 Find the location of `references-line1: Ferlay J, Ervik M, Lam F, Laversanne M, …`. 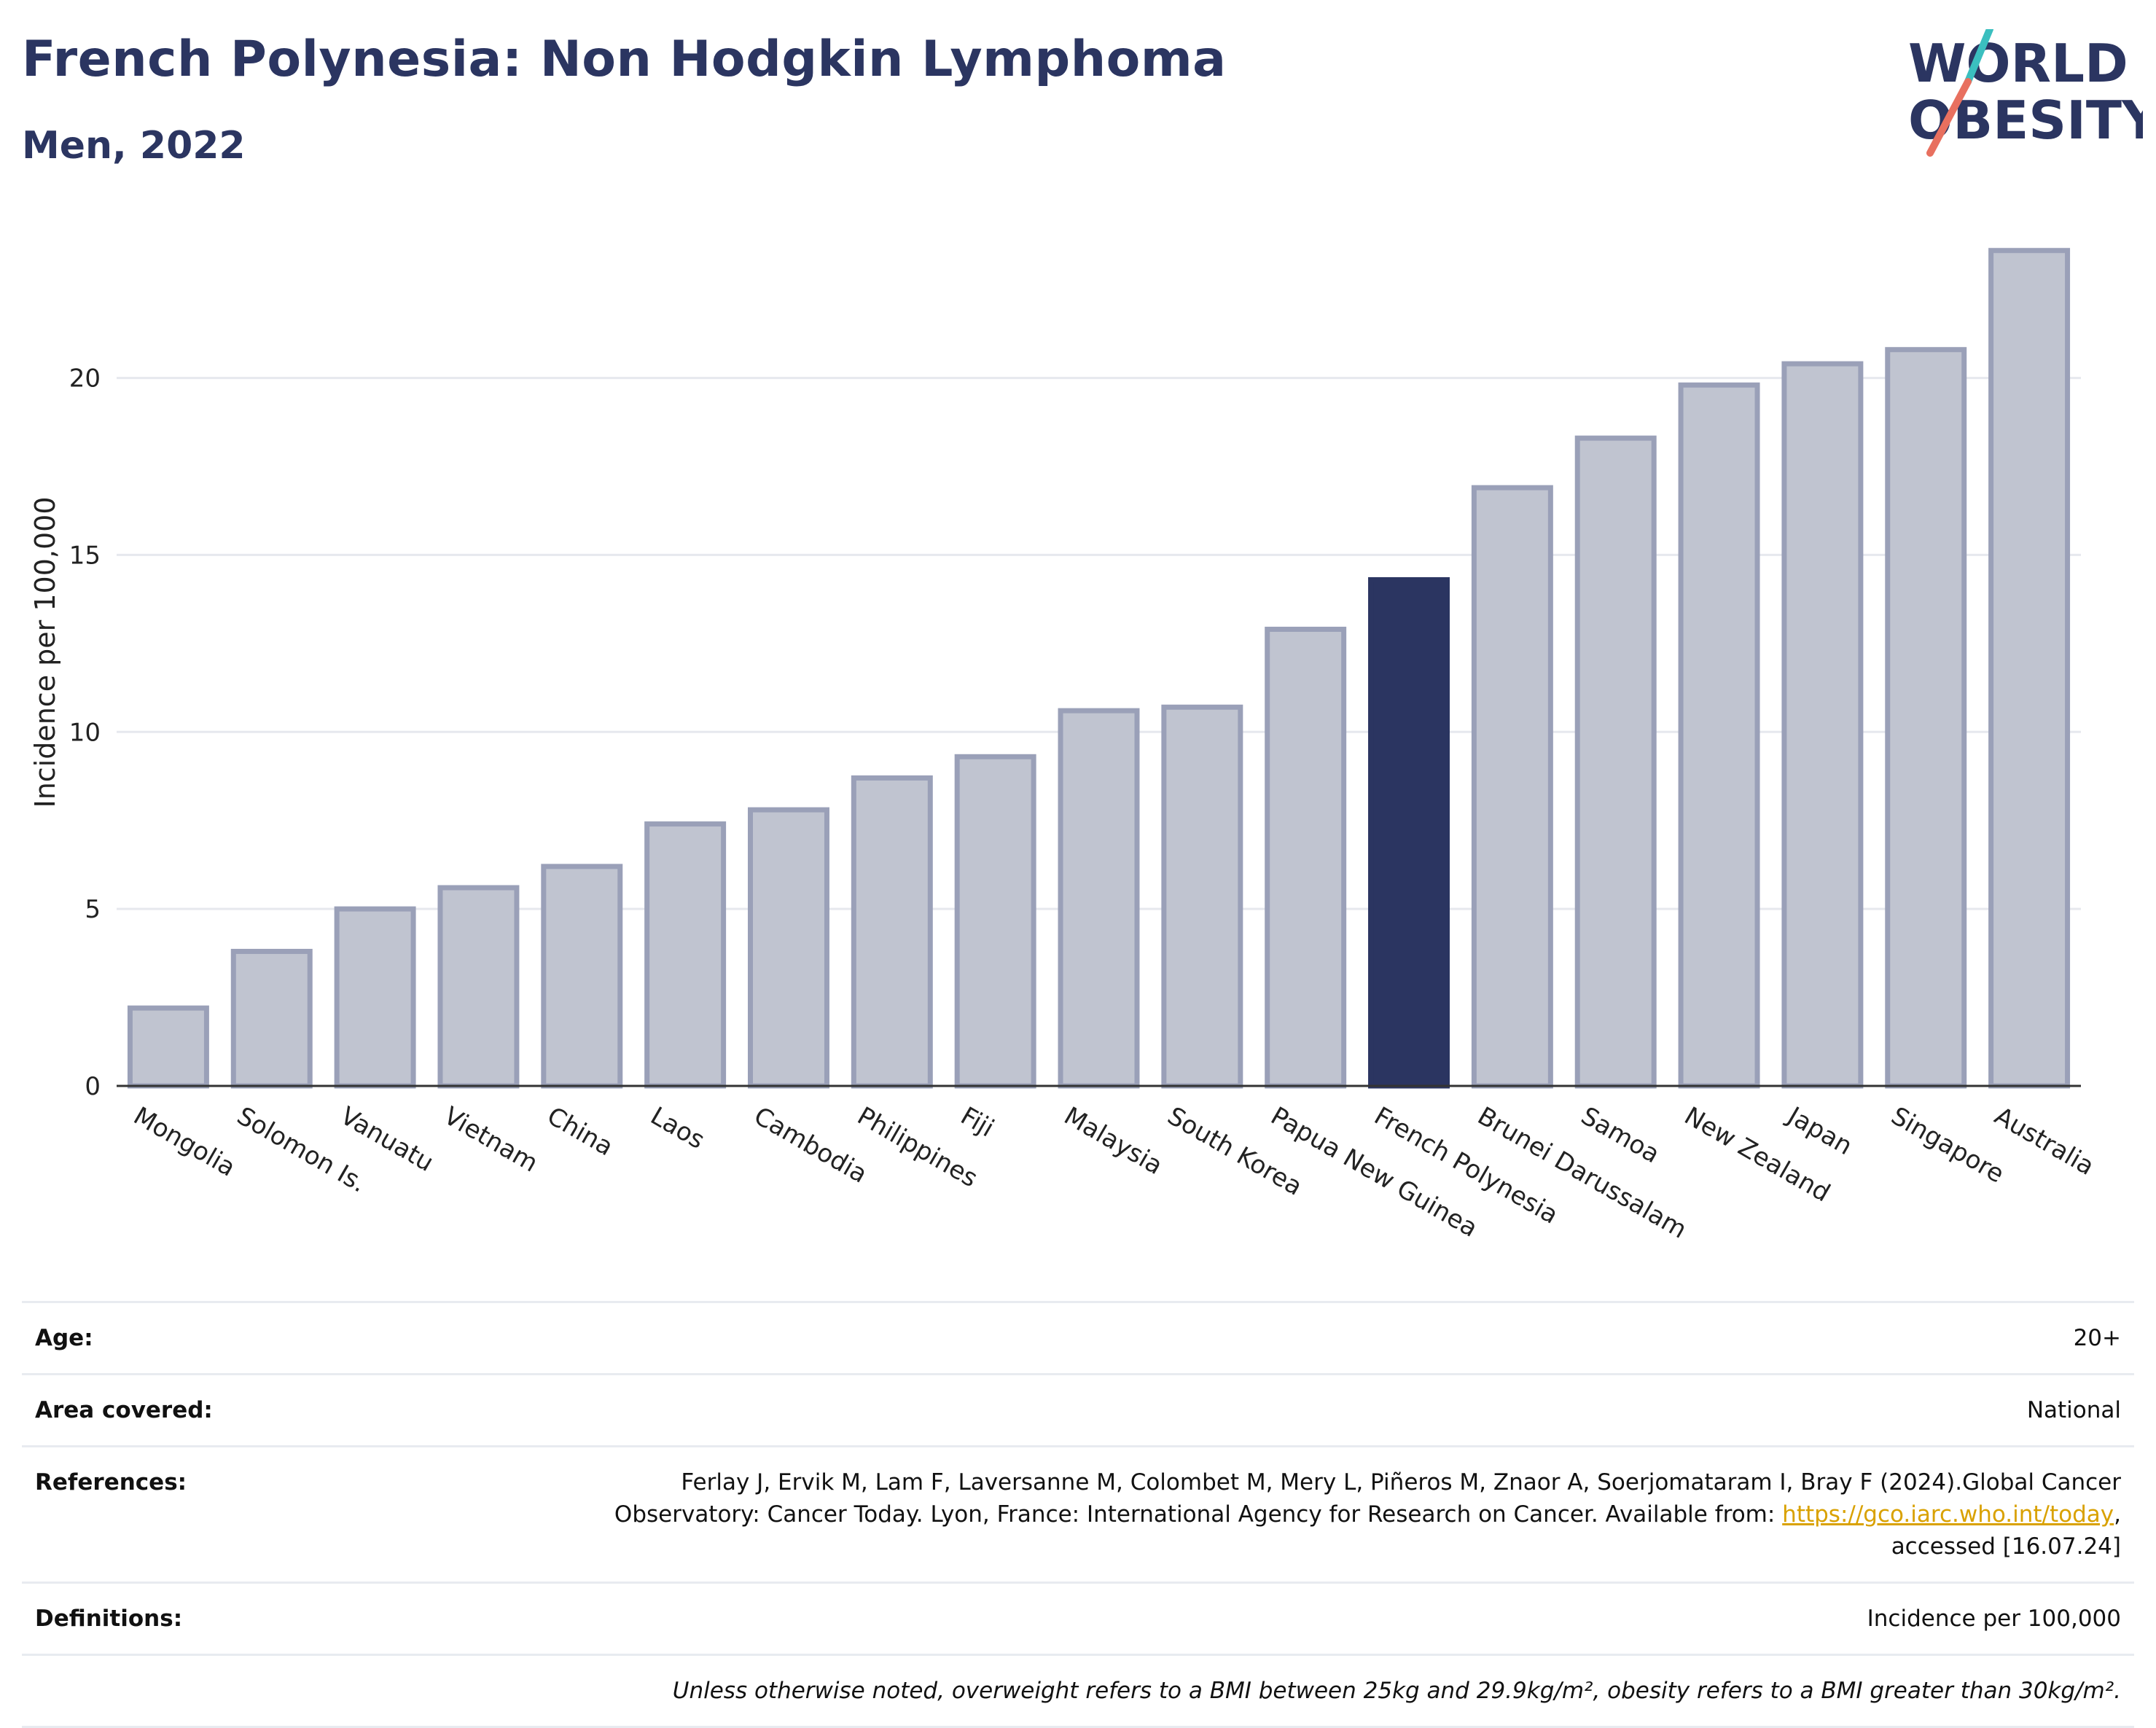

references-line1: Ferlay J, Ervik M, Lam F, Laversanne M, … is located at coordinates (1401, 1482).